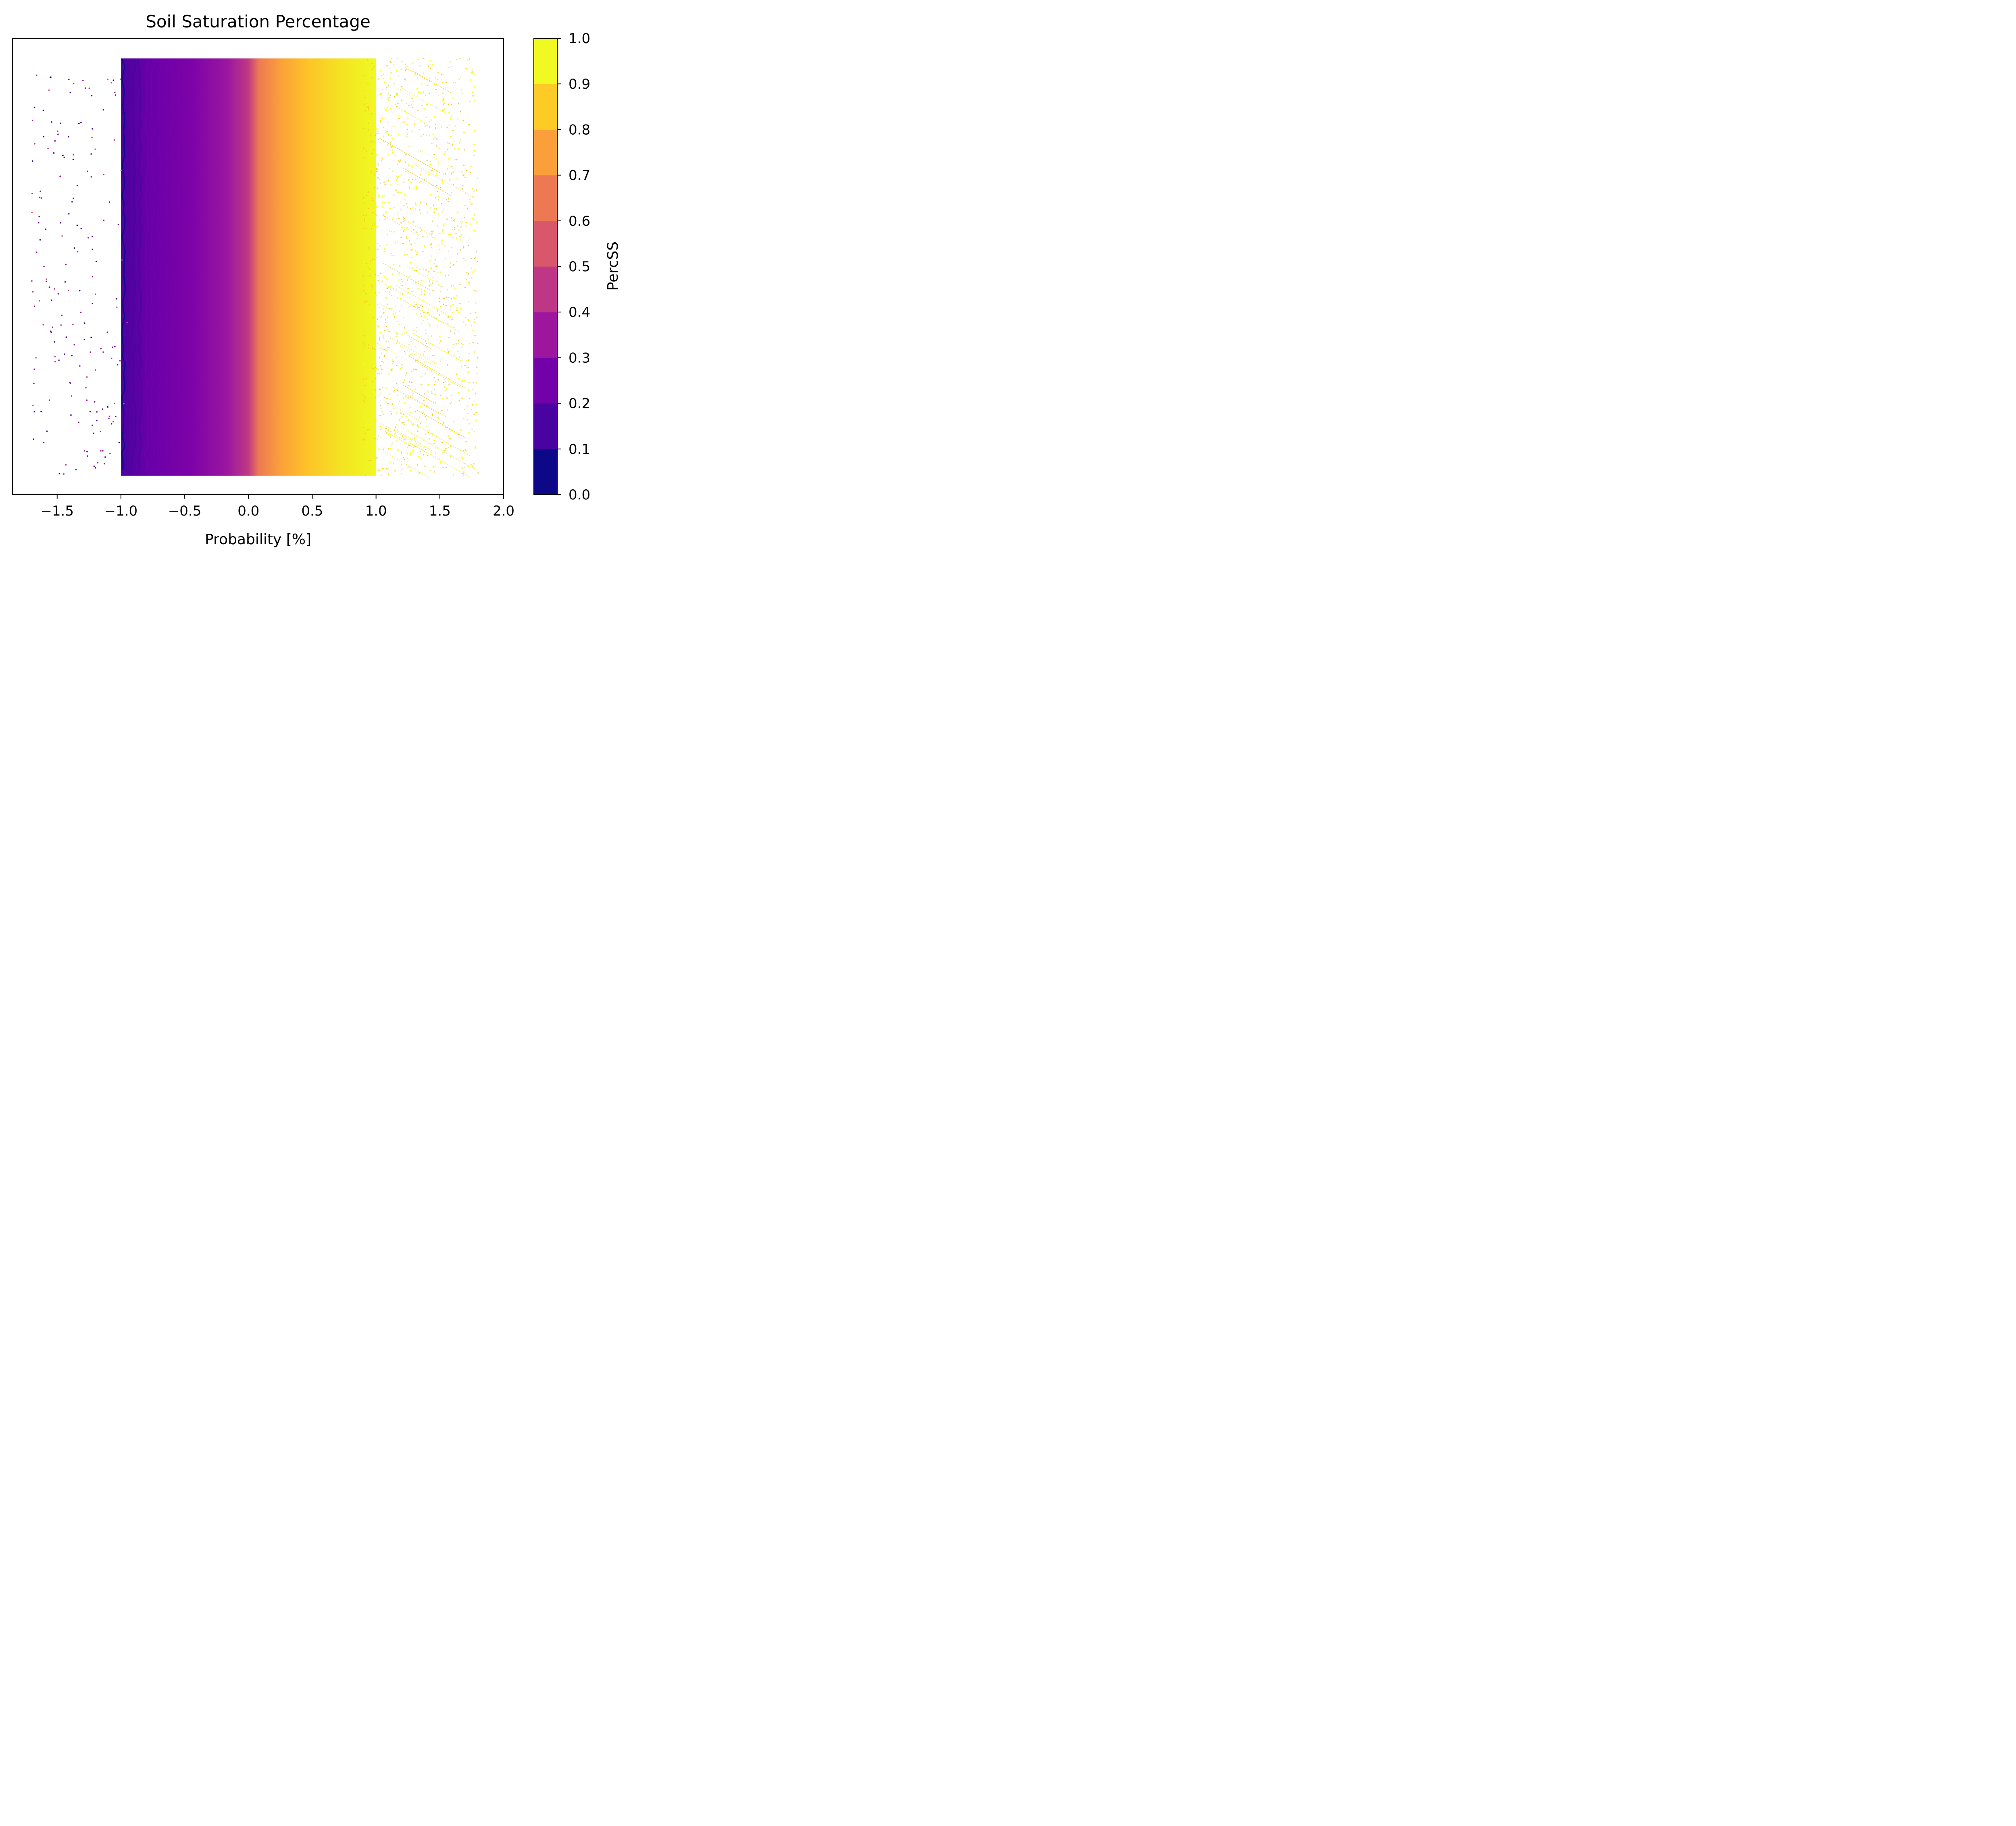 This screenshot has height=1826, width=2016. What do you see at coordinates (420, 357) in the screenshot?
I see `scatter-trail` at bounding box center [420, 357].